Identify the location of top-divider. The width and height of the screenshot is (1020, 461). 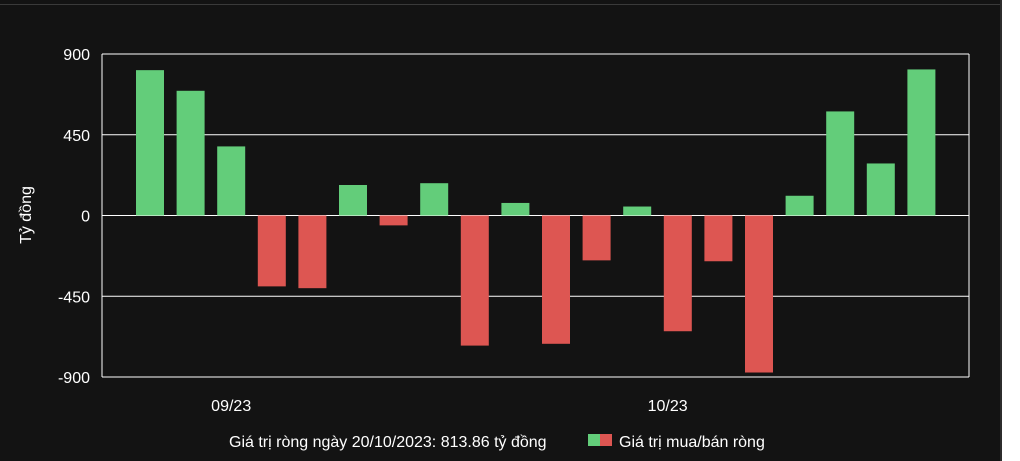
(500, 4).